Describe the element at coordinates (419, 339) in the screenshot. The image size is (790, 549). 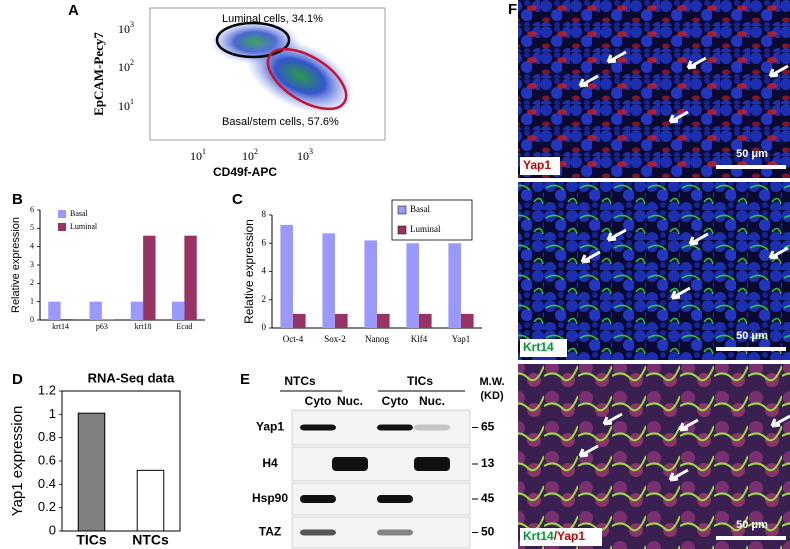
I see `x-tick-label: Klf4` at that location.